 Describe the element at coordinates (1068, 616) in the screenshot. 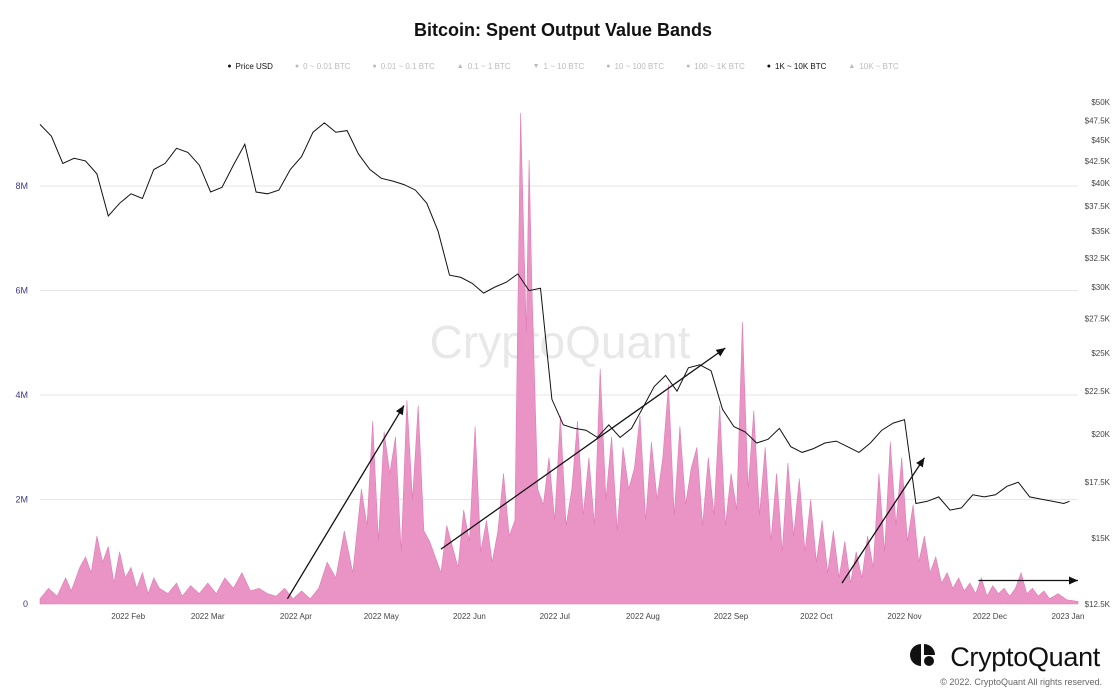

I see `x-axis-tick-label: 2023 Jan` at that location.